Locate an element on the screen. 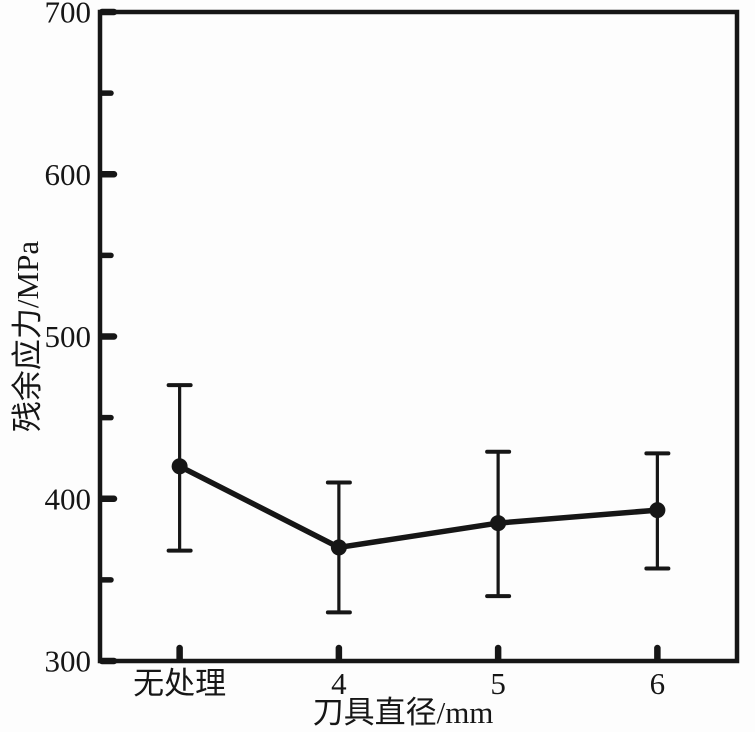 Image resolution: width=755 pixels, height=732 pixels. y-axis-title: 残余应力/MPa is located at coordinates (27, 336).